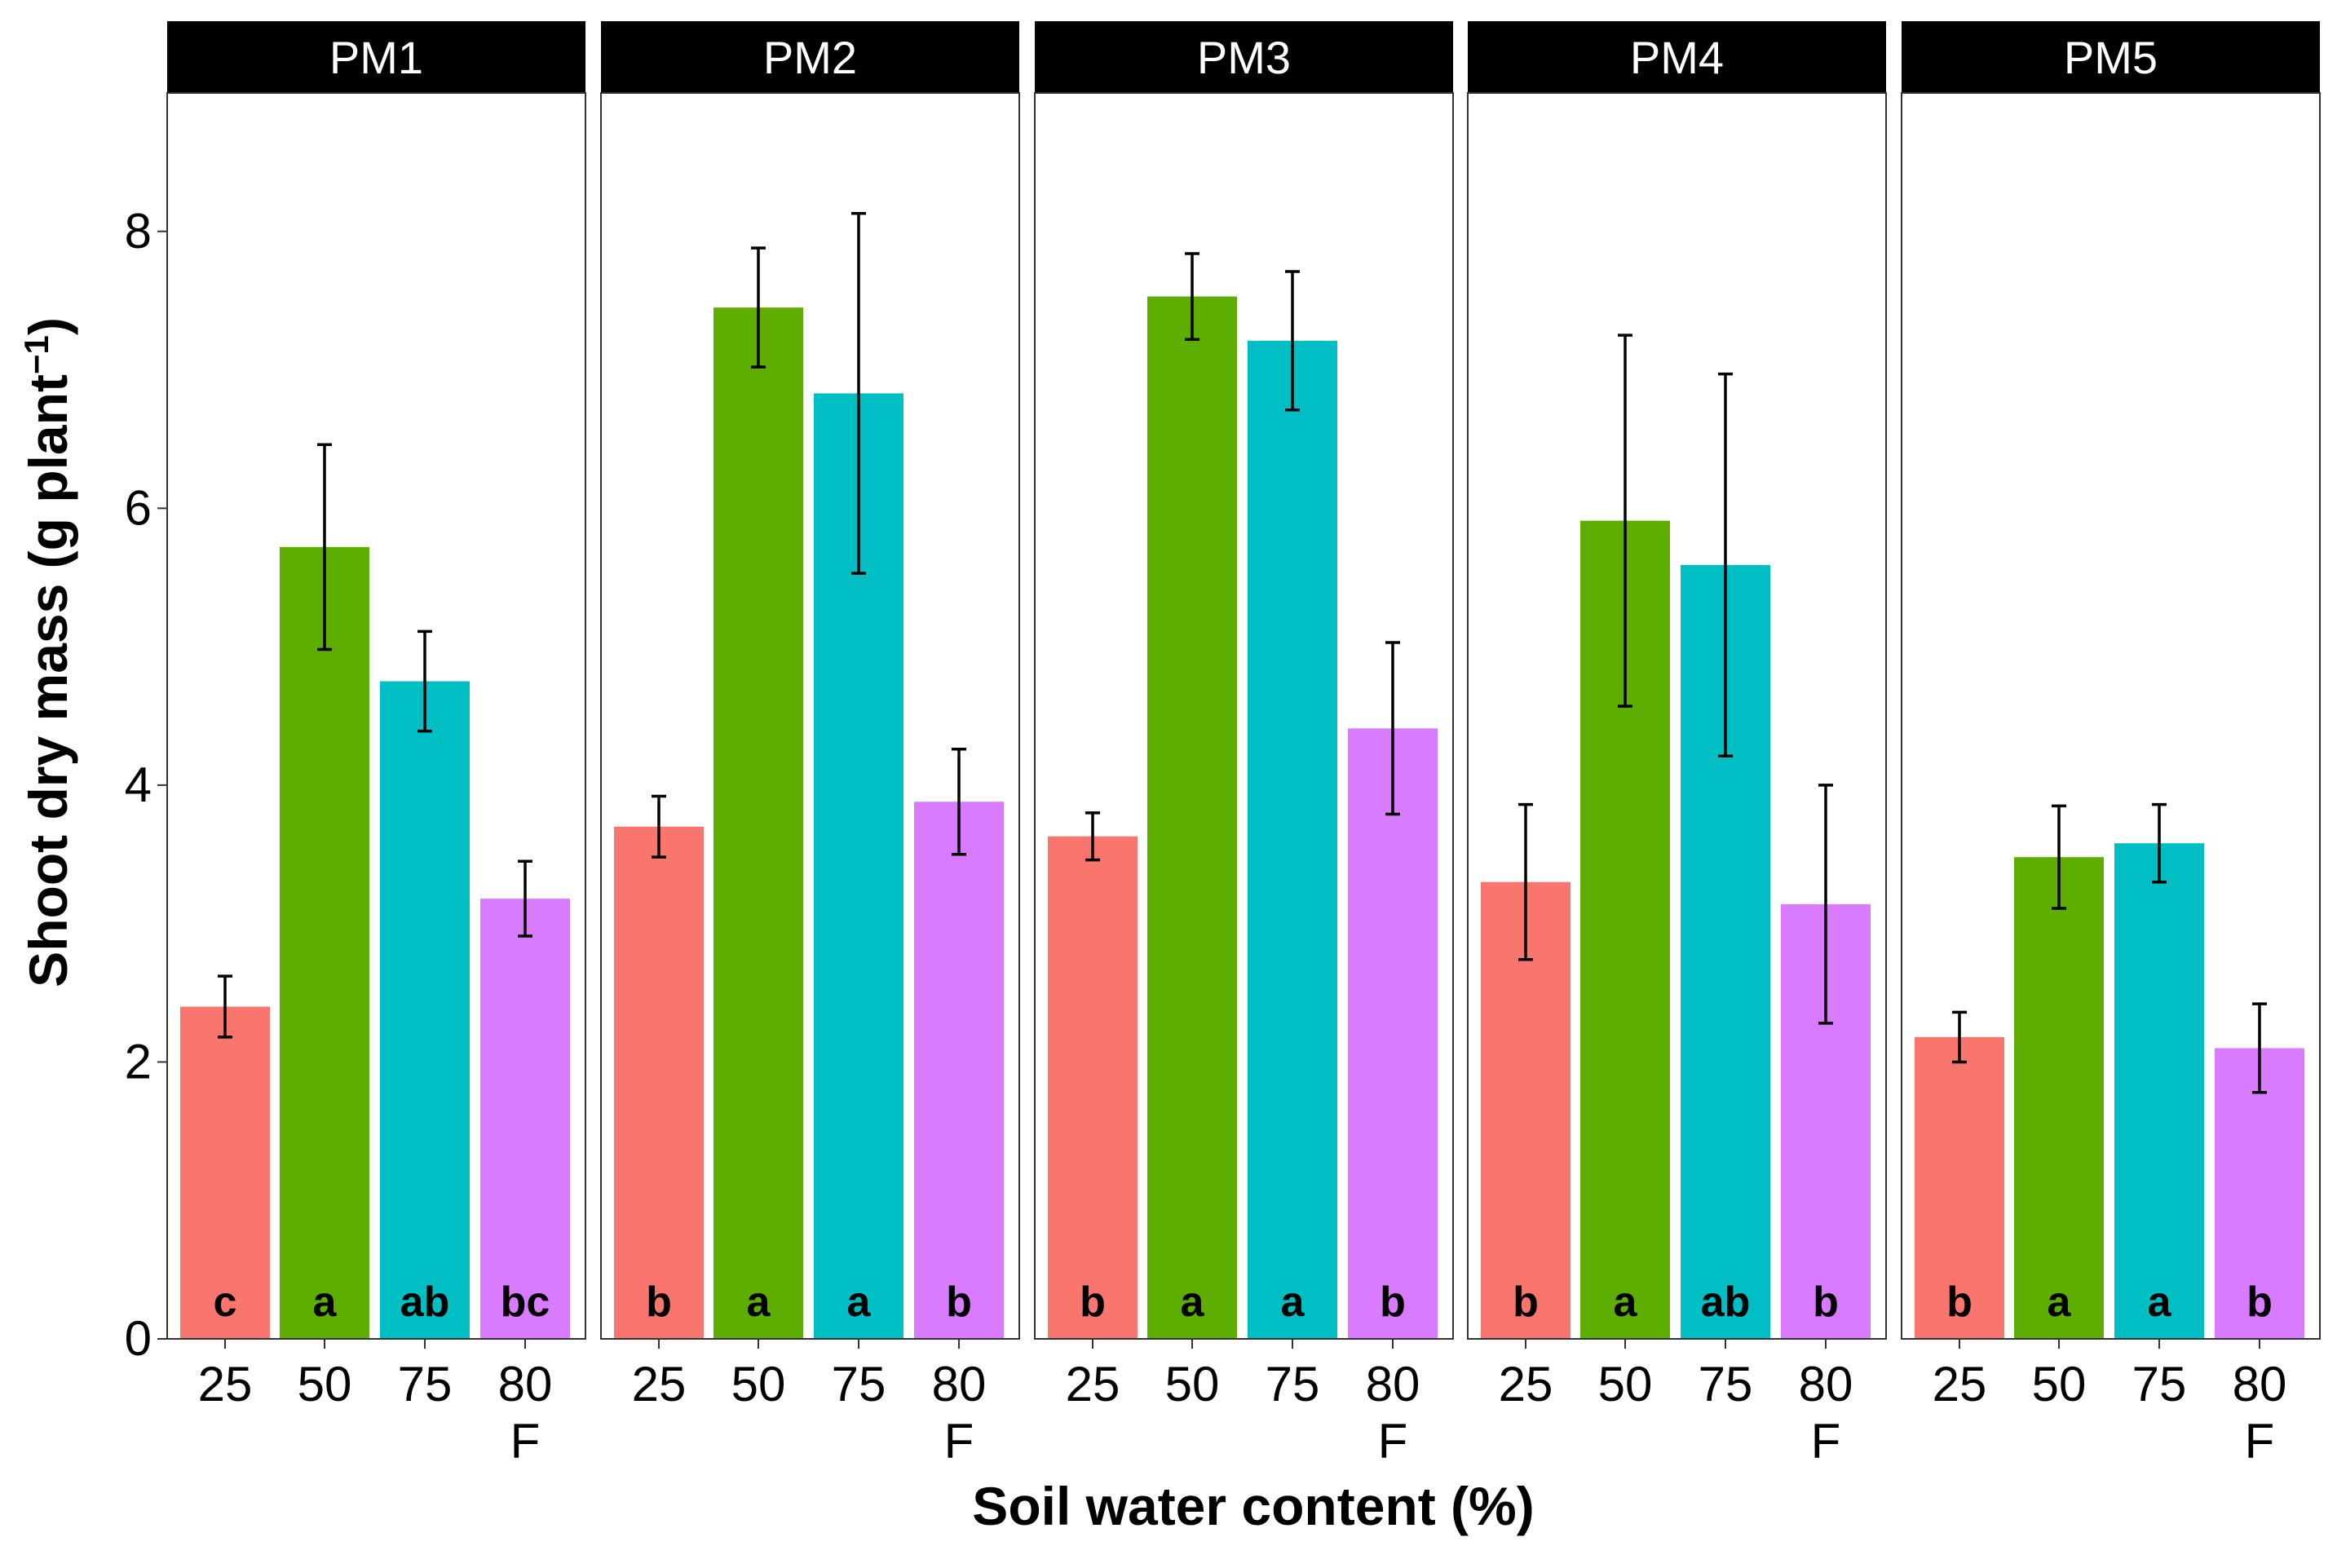 The height and width of the screenshot is (1568, 2337). I want to click on y-tick-label: 2, so click(138, 1061).